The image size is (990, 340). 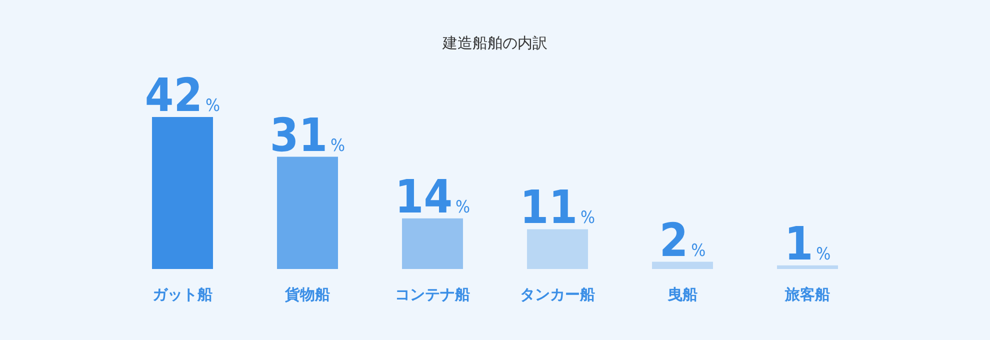 What do you see at coordinates (494, 43) in the screenshot?
I see `chart-title: 建造船舶の内訳` at bounding box center [494, 43].